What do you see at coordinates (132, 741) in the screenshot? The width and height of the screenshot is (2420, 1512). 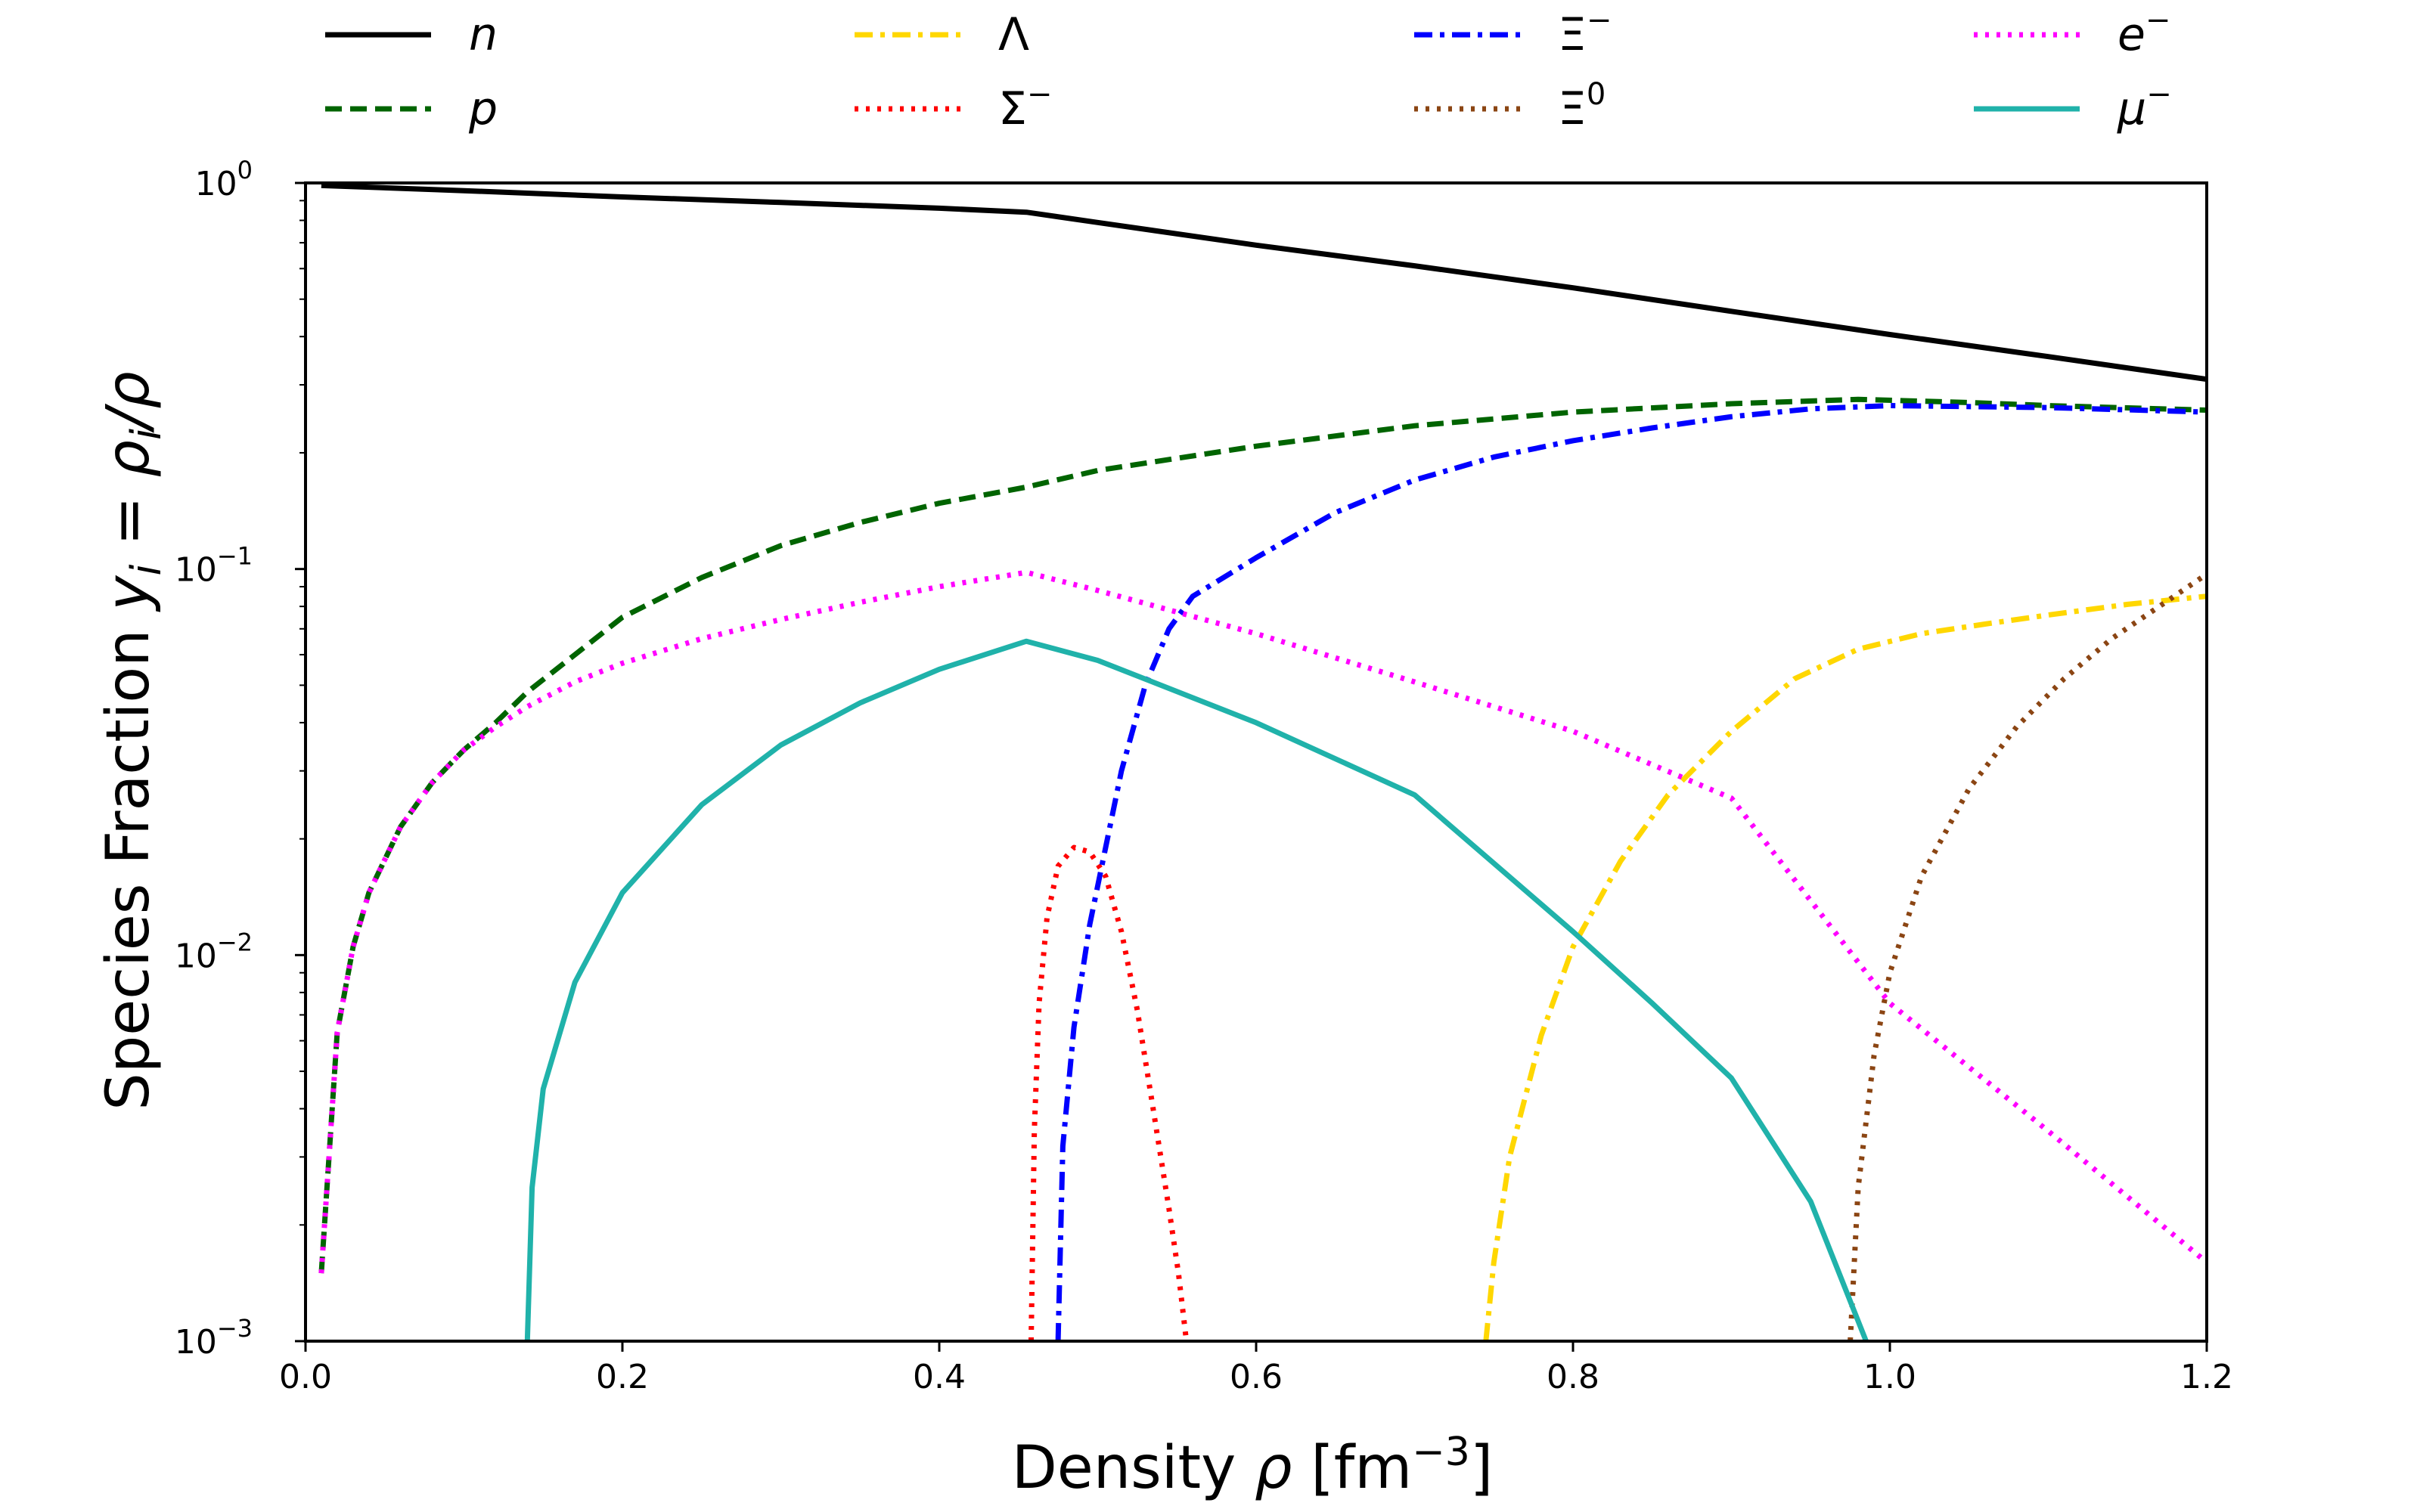 I see `y-axis-label: Species Fraction yi = ρi/ρ` at bounding box center [132, 741].